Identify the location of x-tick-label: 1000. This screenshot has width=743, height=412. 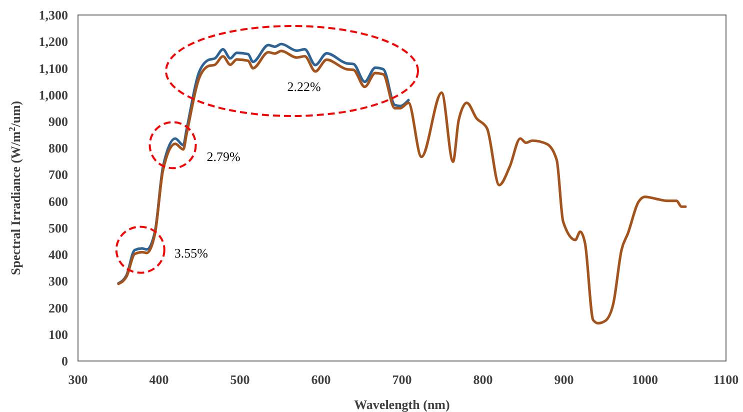
(645, 379).